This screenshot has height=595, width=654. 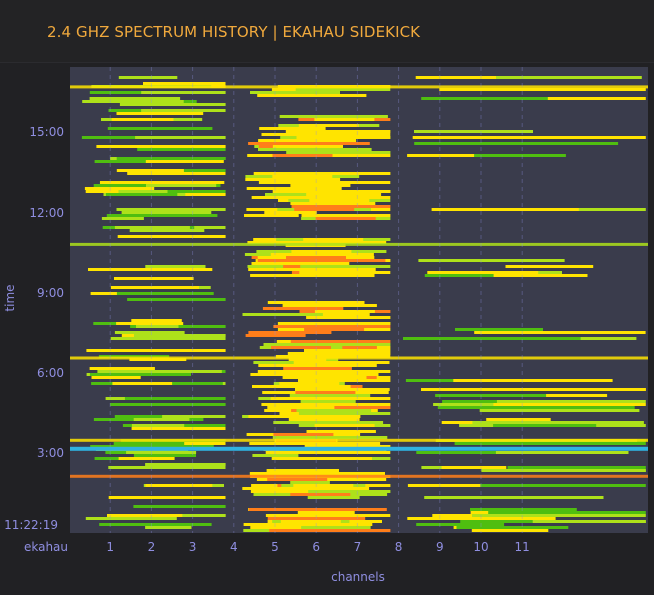 What do you see at coordinates (46, 132) in the screenshot?
I see `y-tick-label: 15:00` at bounding box center [46, 132].